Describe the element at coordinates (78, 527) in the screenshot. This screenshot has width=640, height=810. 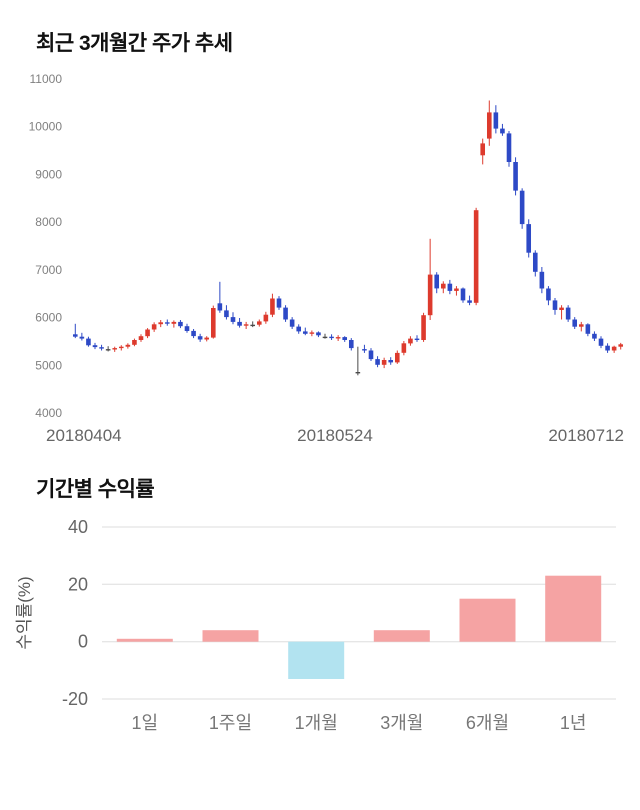
I see `svg-text: 40` at that location.